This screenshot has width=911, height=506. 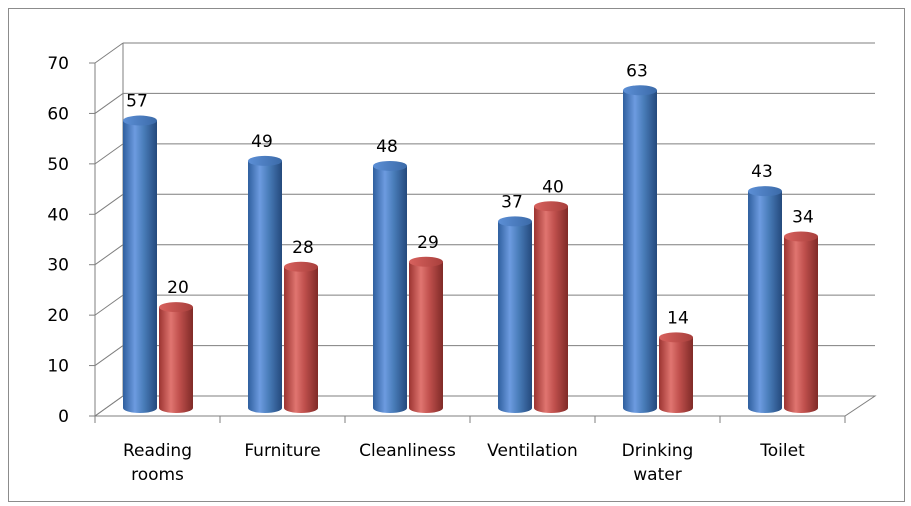 What do you see at coordinates (58, 316) in the screenshot?
I see `y-tick-label: 20` at bounding box center [58, 316].